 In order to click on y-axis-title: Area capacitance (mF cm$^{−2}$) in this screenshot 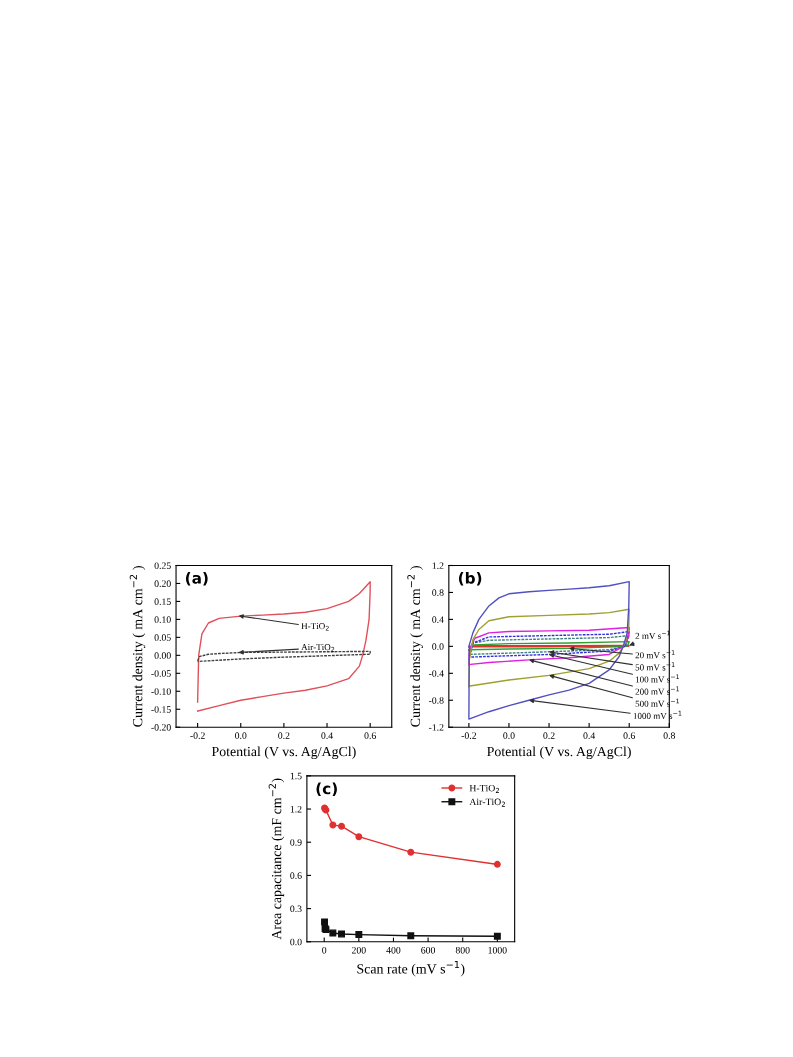, I will do `click(276, 859)`.